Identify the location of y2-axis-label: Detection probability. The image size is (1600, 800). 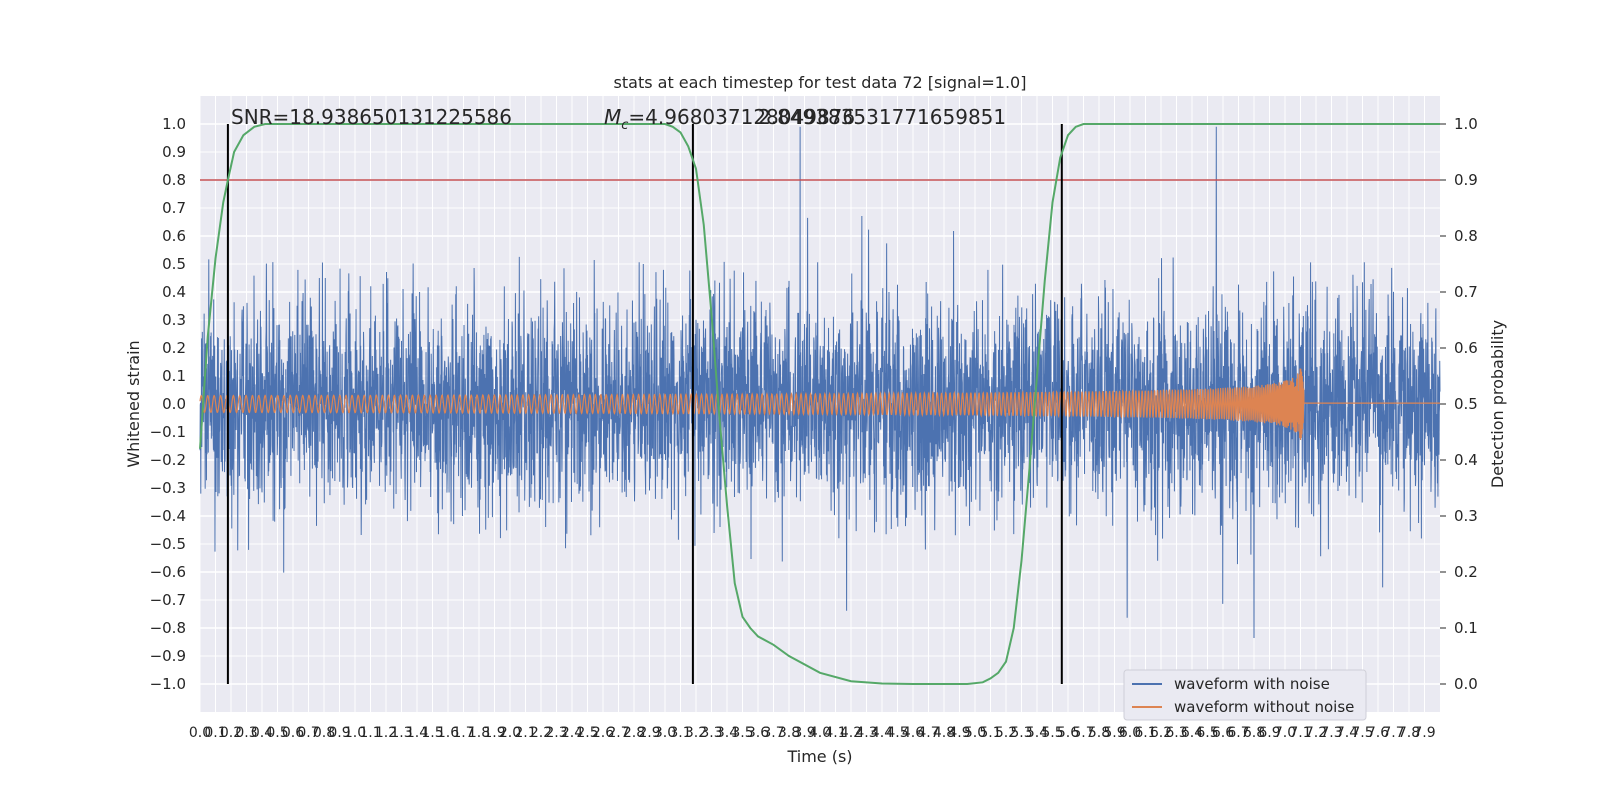
(1497, 404).